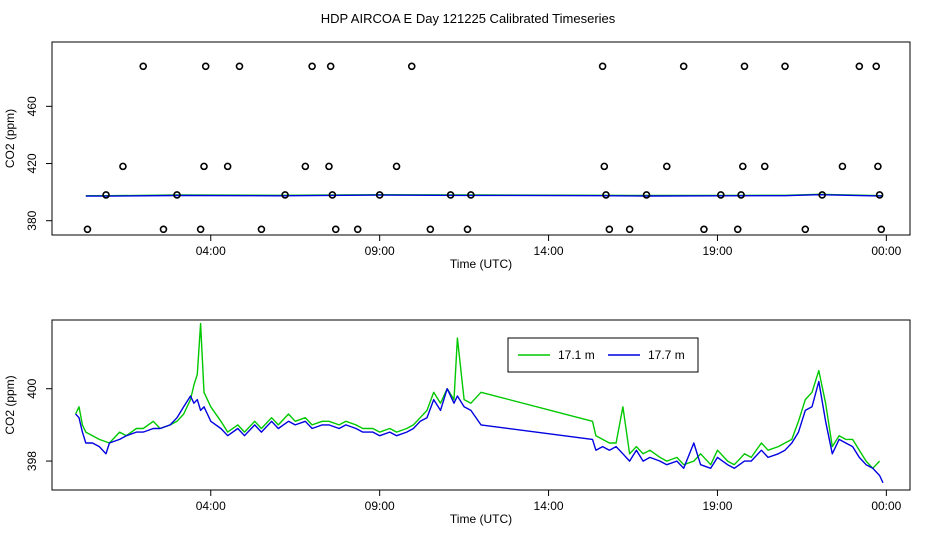  What do you see at coordinates (603, 355) in the screenshot?
I see `legend: 17.1 m 17.7 m` at bounding box center [603, 355].